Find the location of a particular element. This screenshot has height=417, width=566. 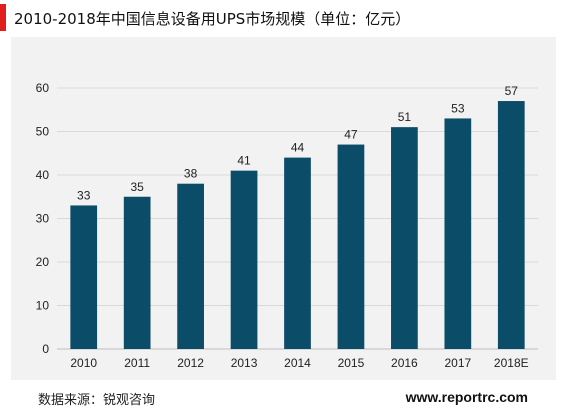

x-tick-label: 2010 is located at coordinates (83, 363).